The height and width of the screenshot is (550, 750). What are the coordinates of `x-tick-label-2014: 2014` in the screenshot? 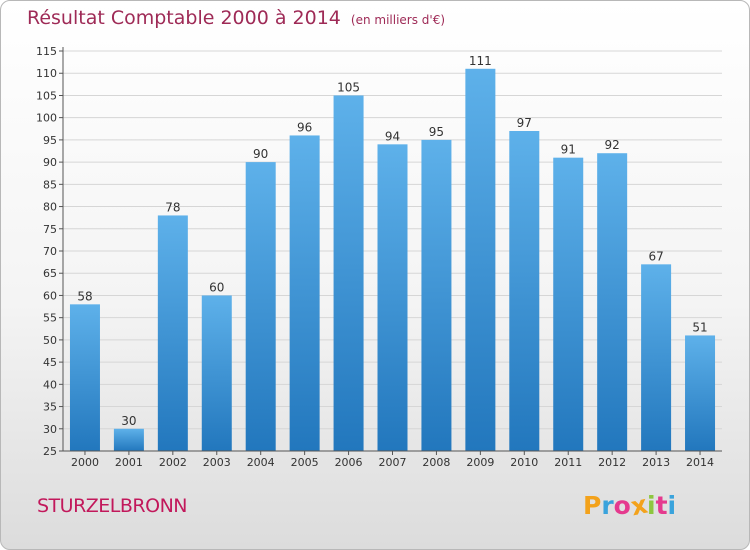 It's located at (700, 462).